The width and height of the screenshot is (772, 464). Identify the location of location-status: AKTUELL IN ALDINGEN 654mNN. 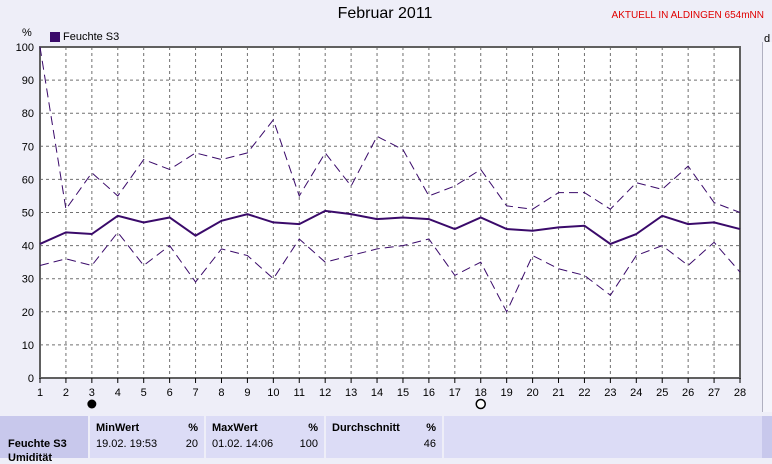
(687, 15).